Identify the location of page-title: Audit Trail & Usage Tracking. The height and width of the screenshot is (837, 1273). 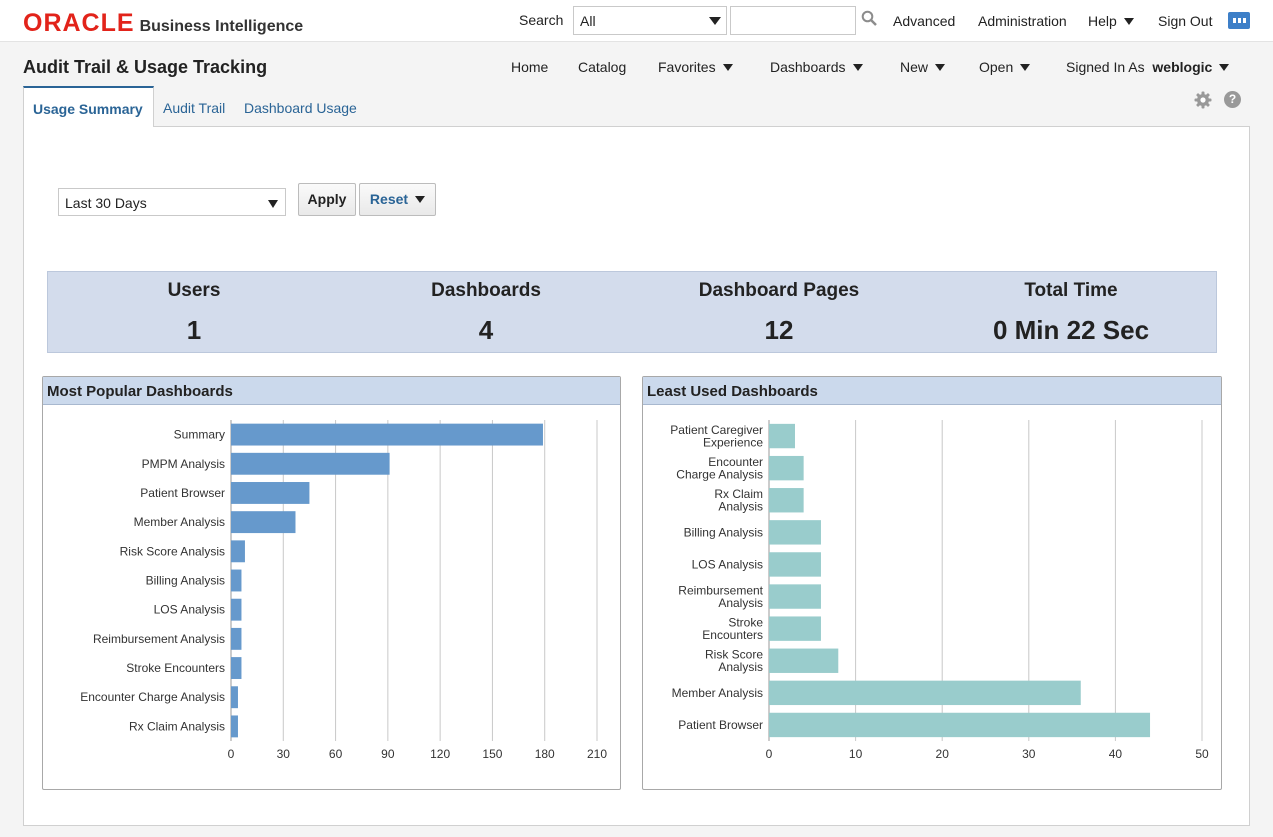
(145, 67).